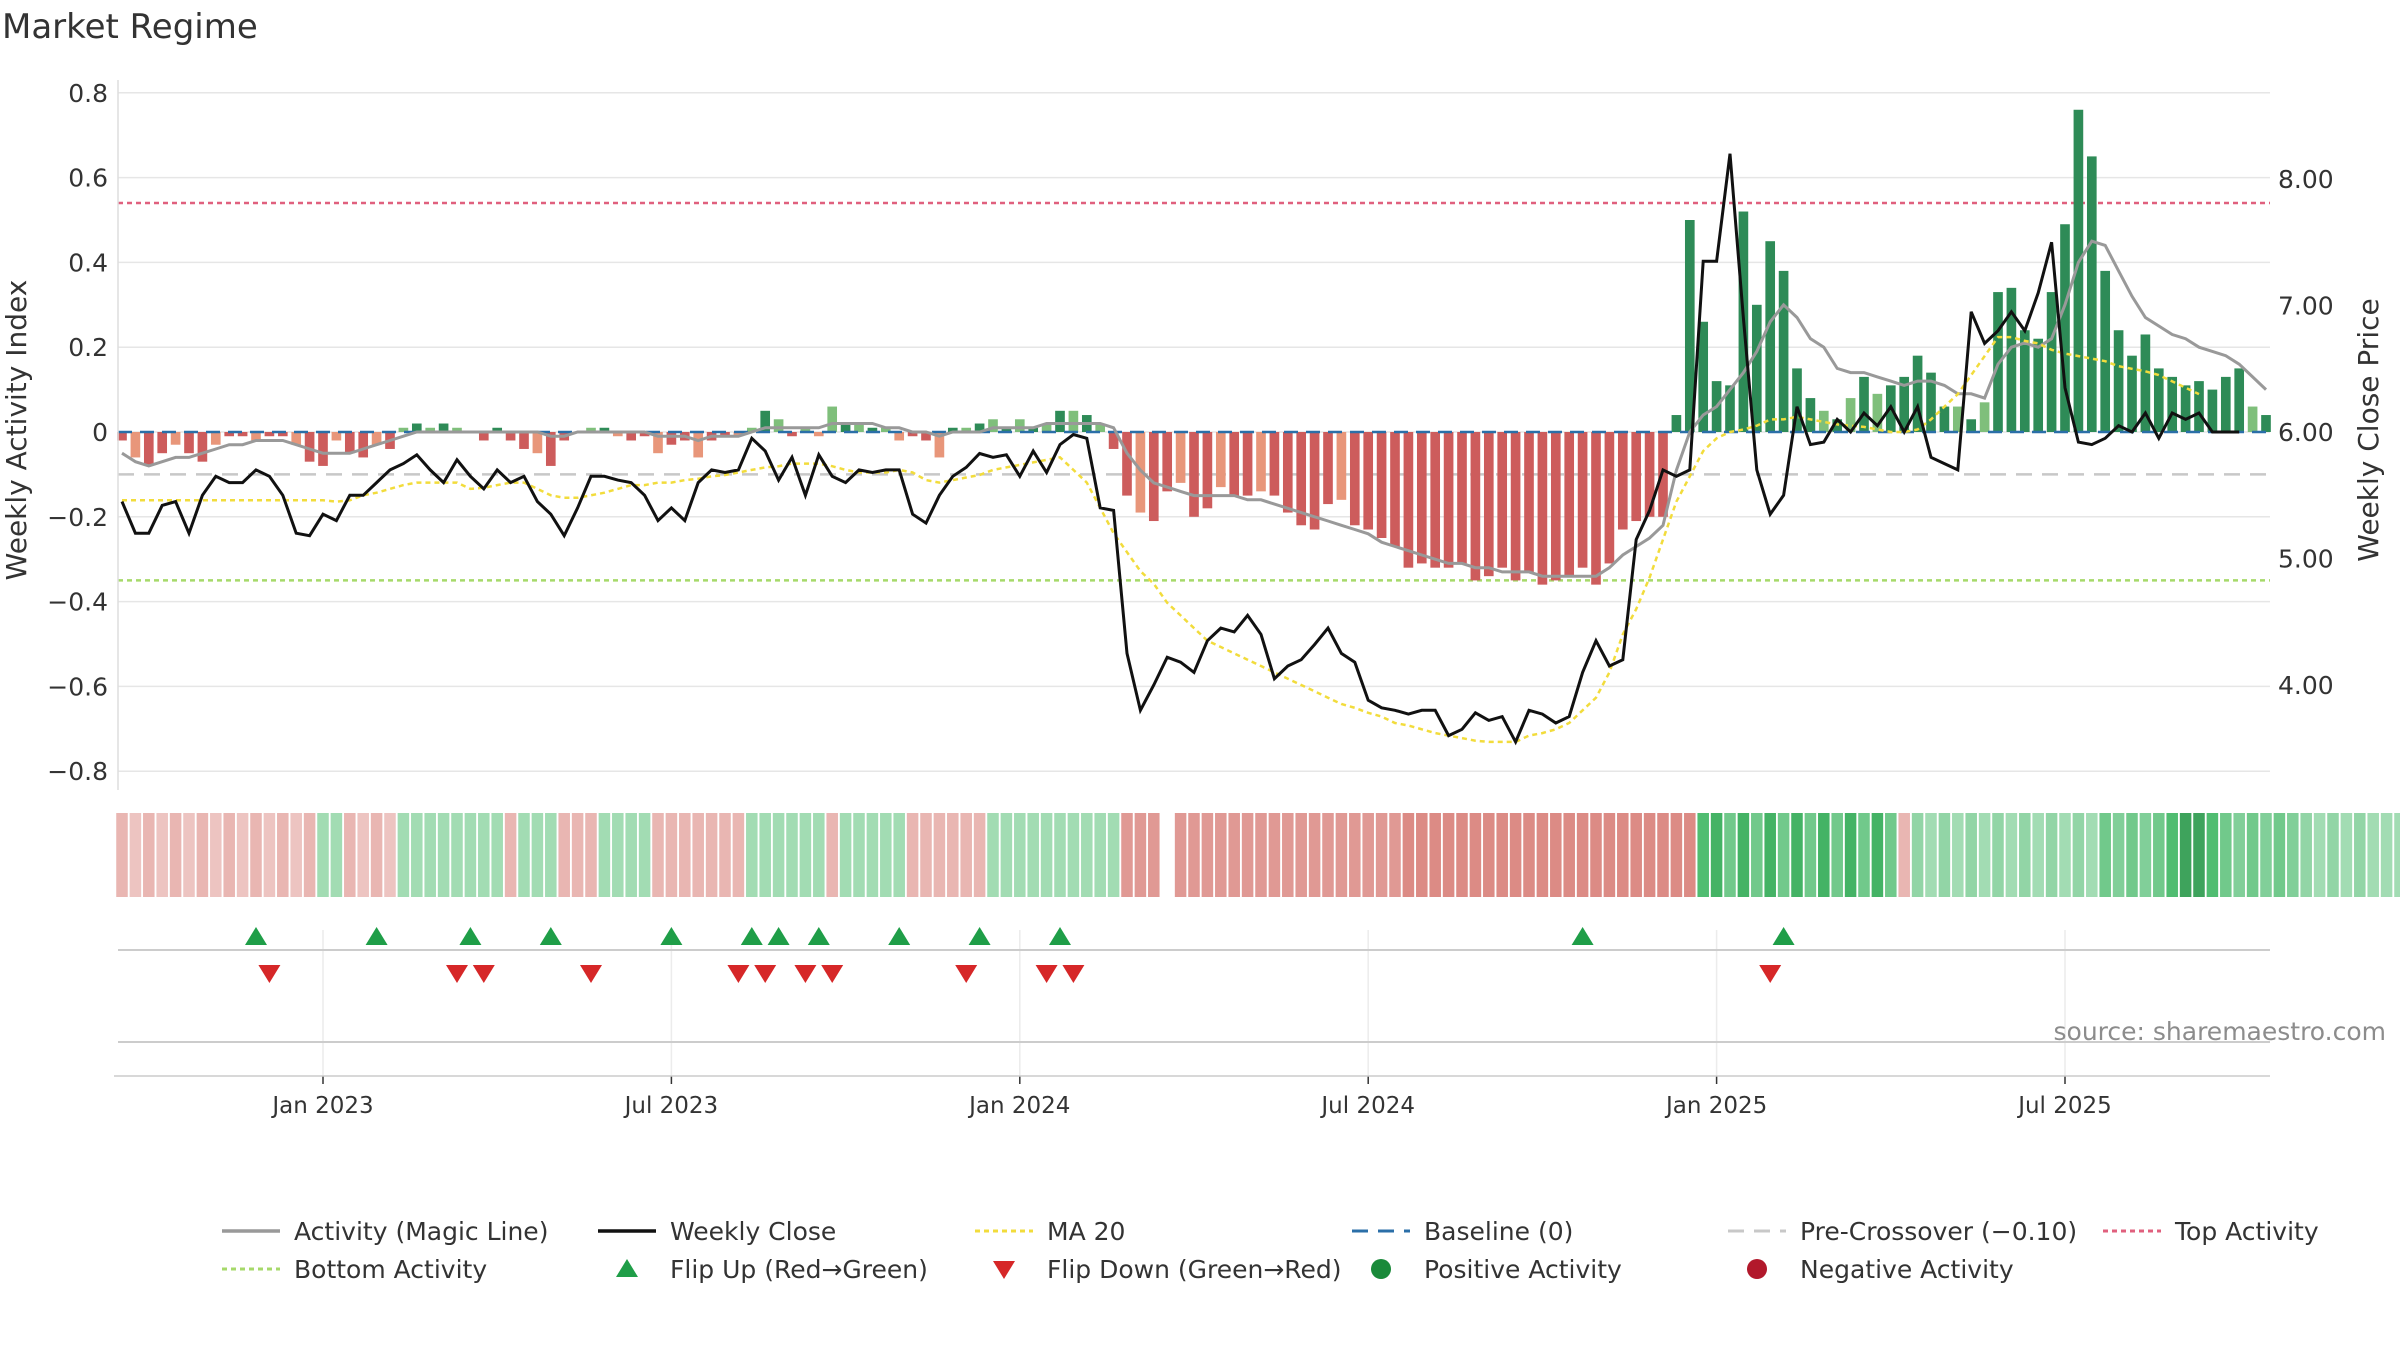 This screenshot has width=2400, height=1354. What do you see at coordinates (1902, 1231) in the screenshot?
I see `legend-item: Pre-Crossover (−0.10)` at bounding box center [1902, 1231].